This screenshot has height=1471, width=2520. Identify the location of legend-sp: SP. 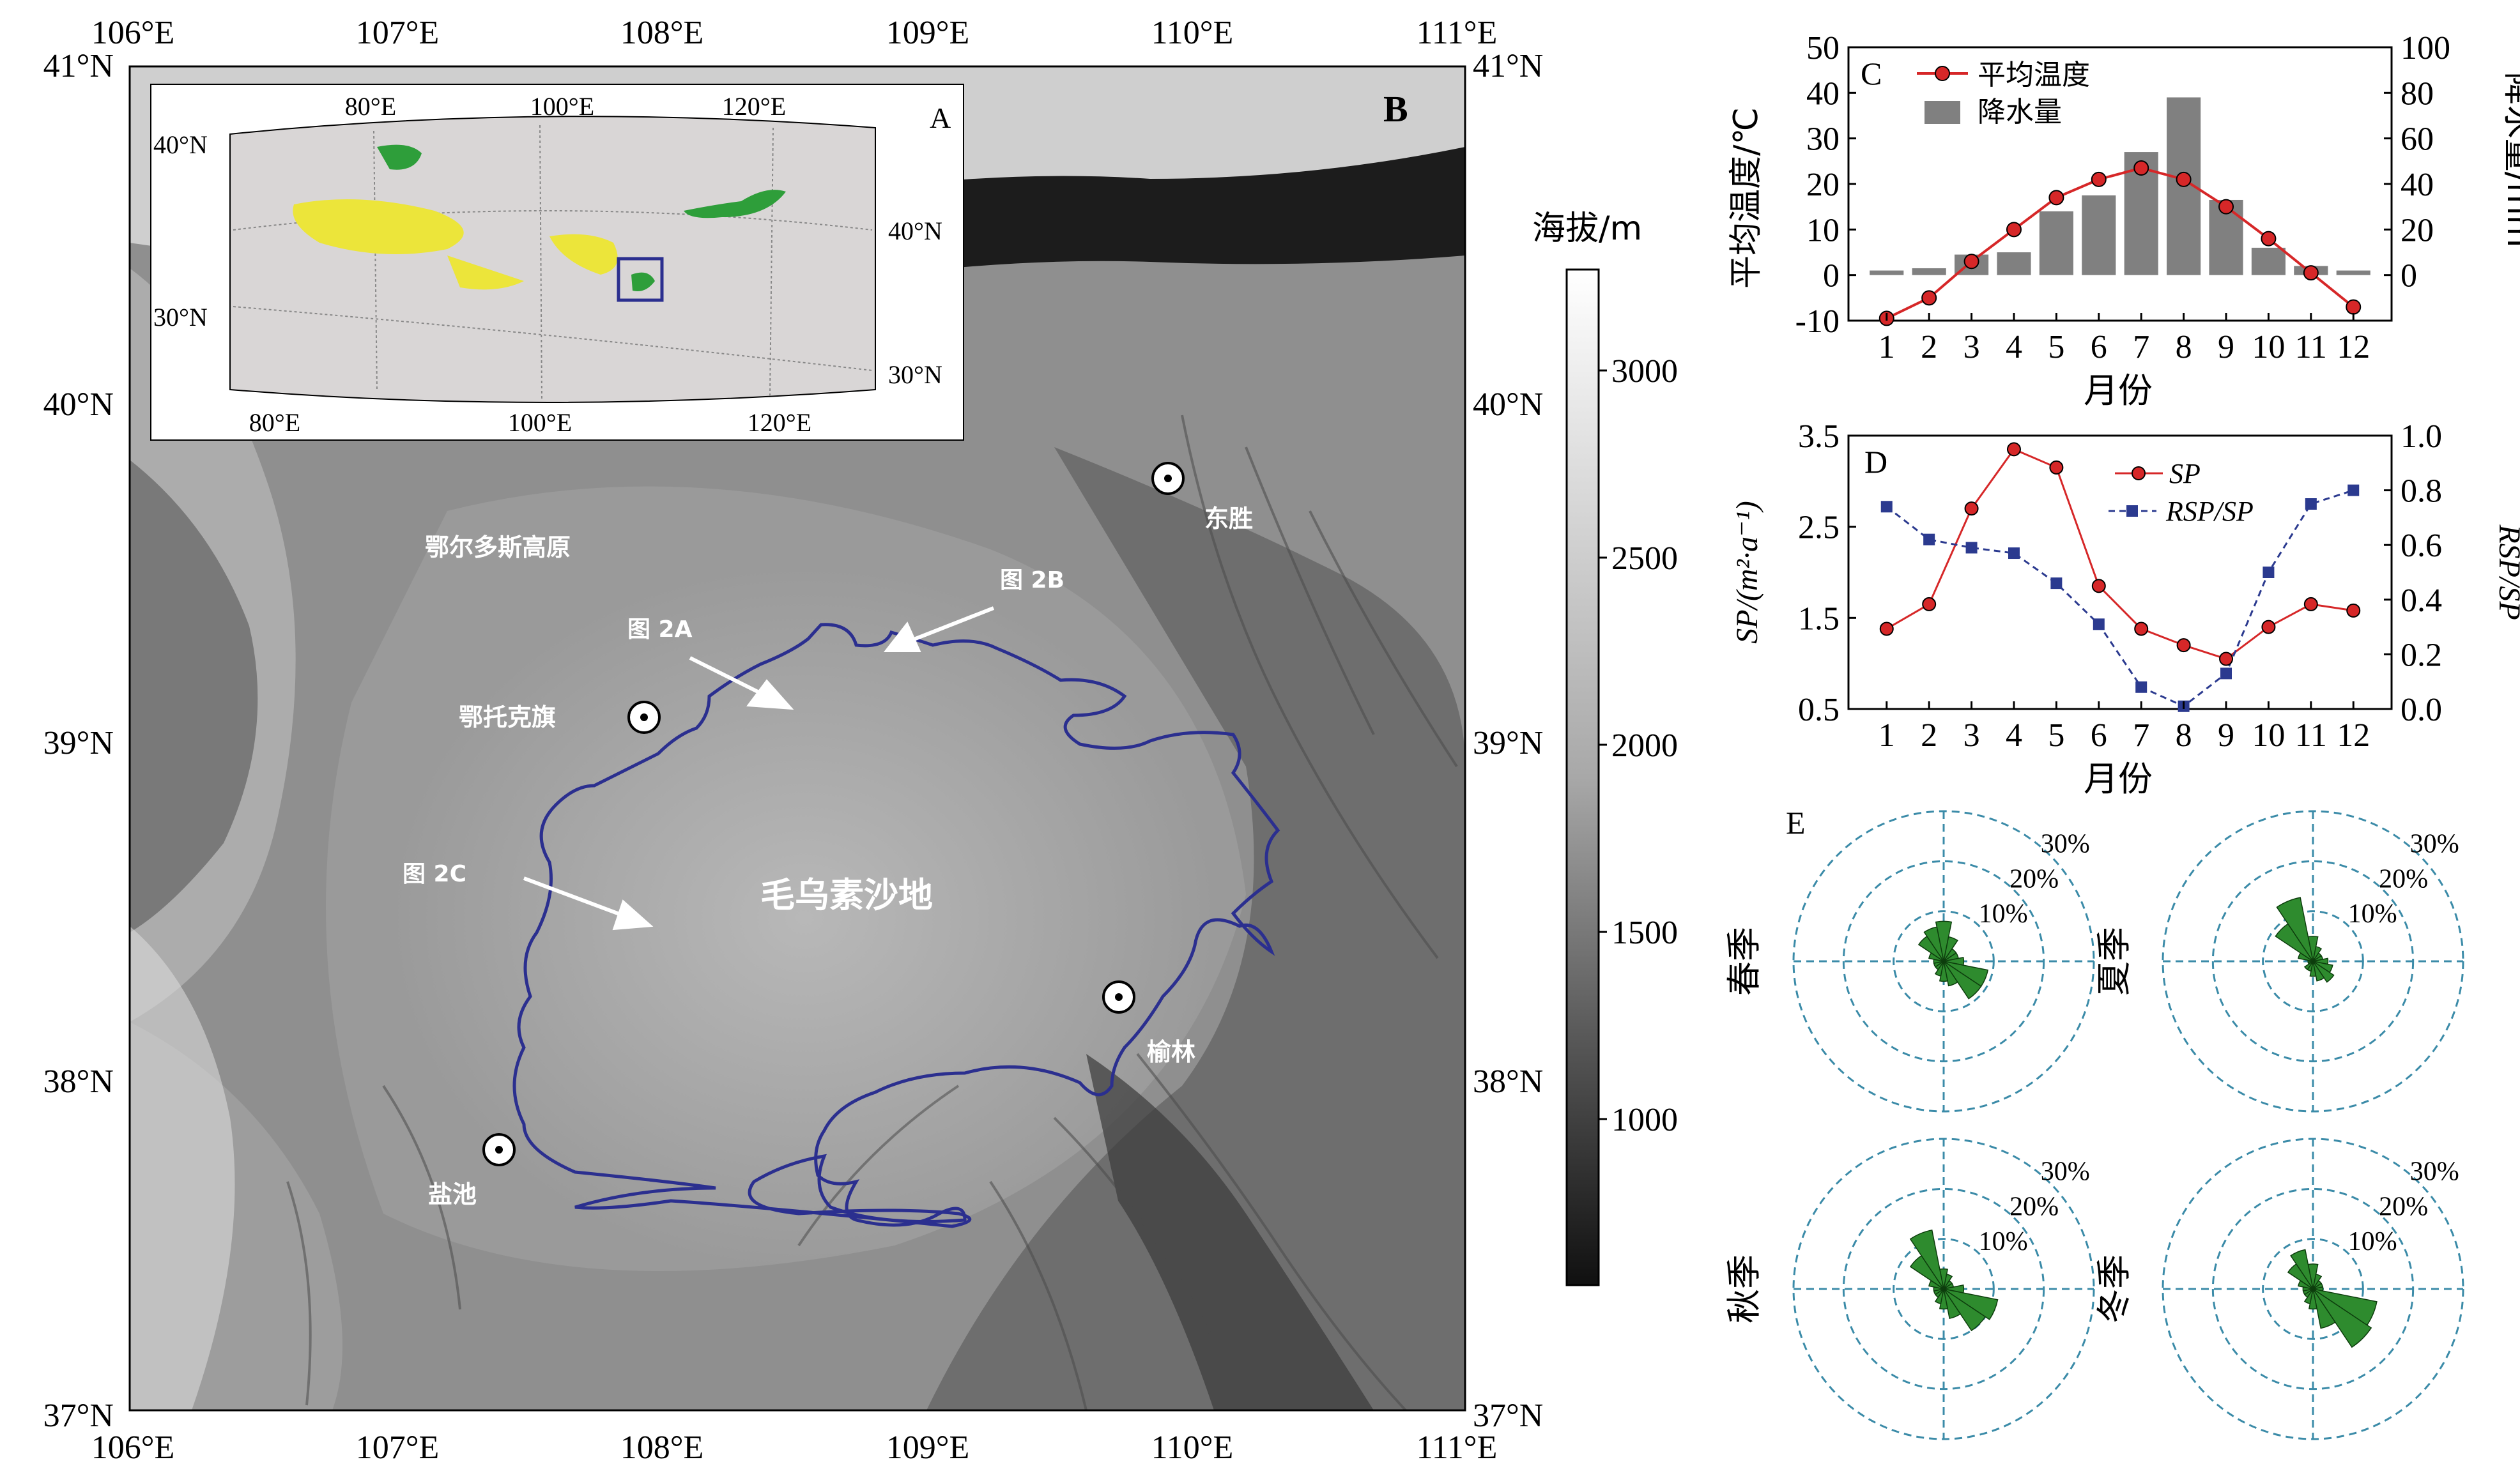
(2185, 474).